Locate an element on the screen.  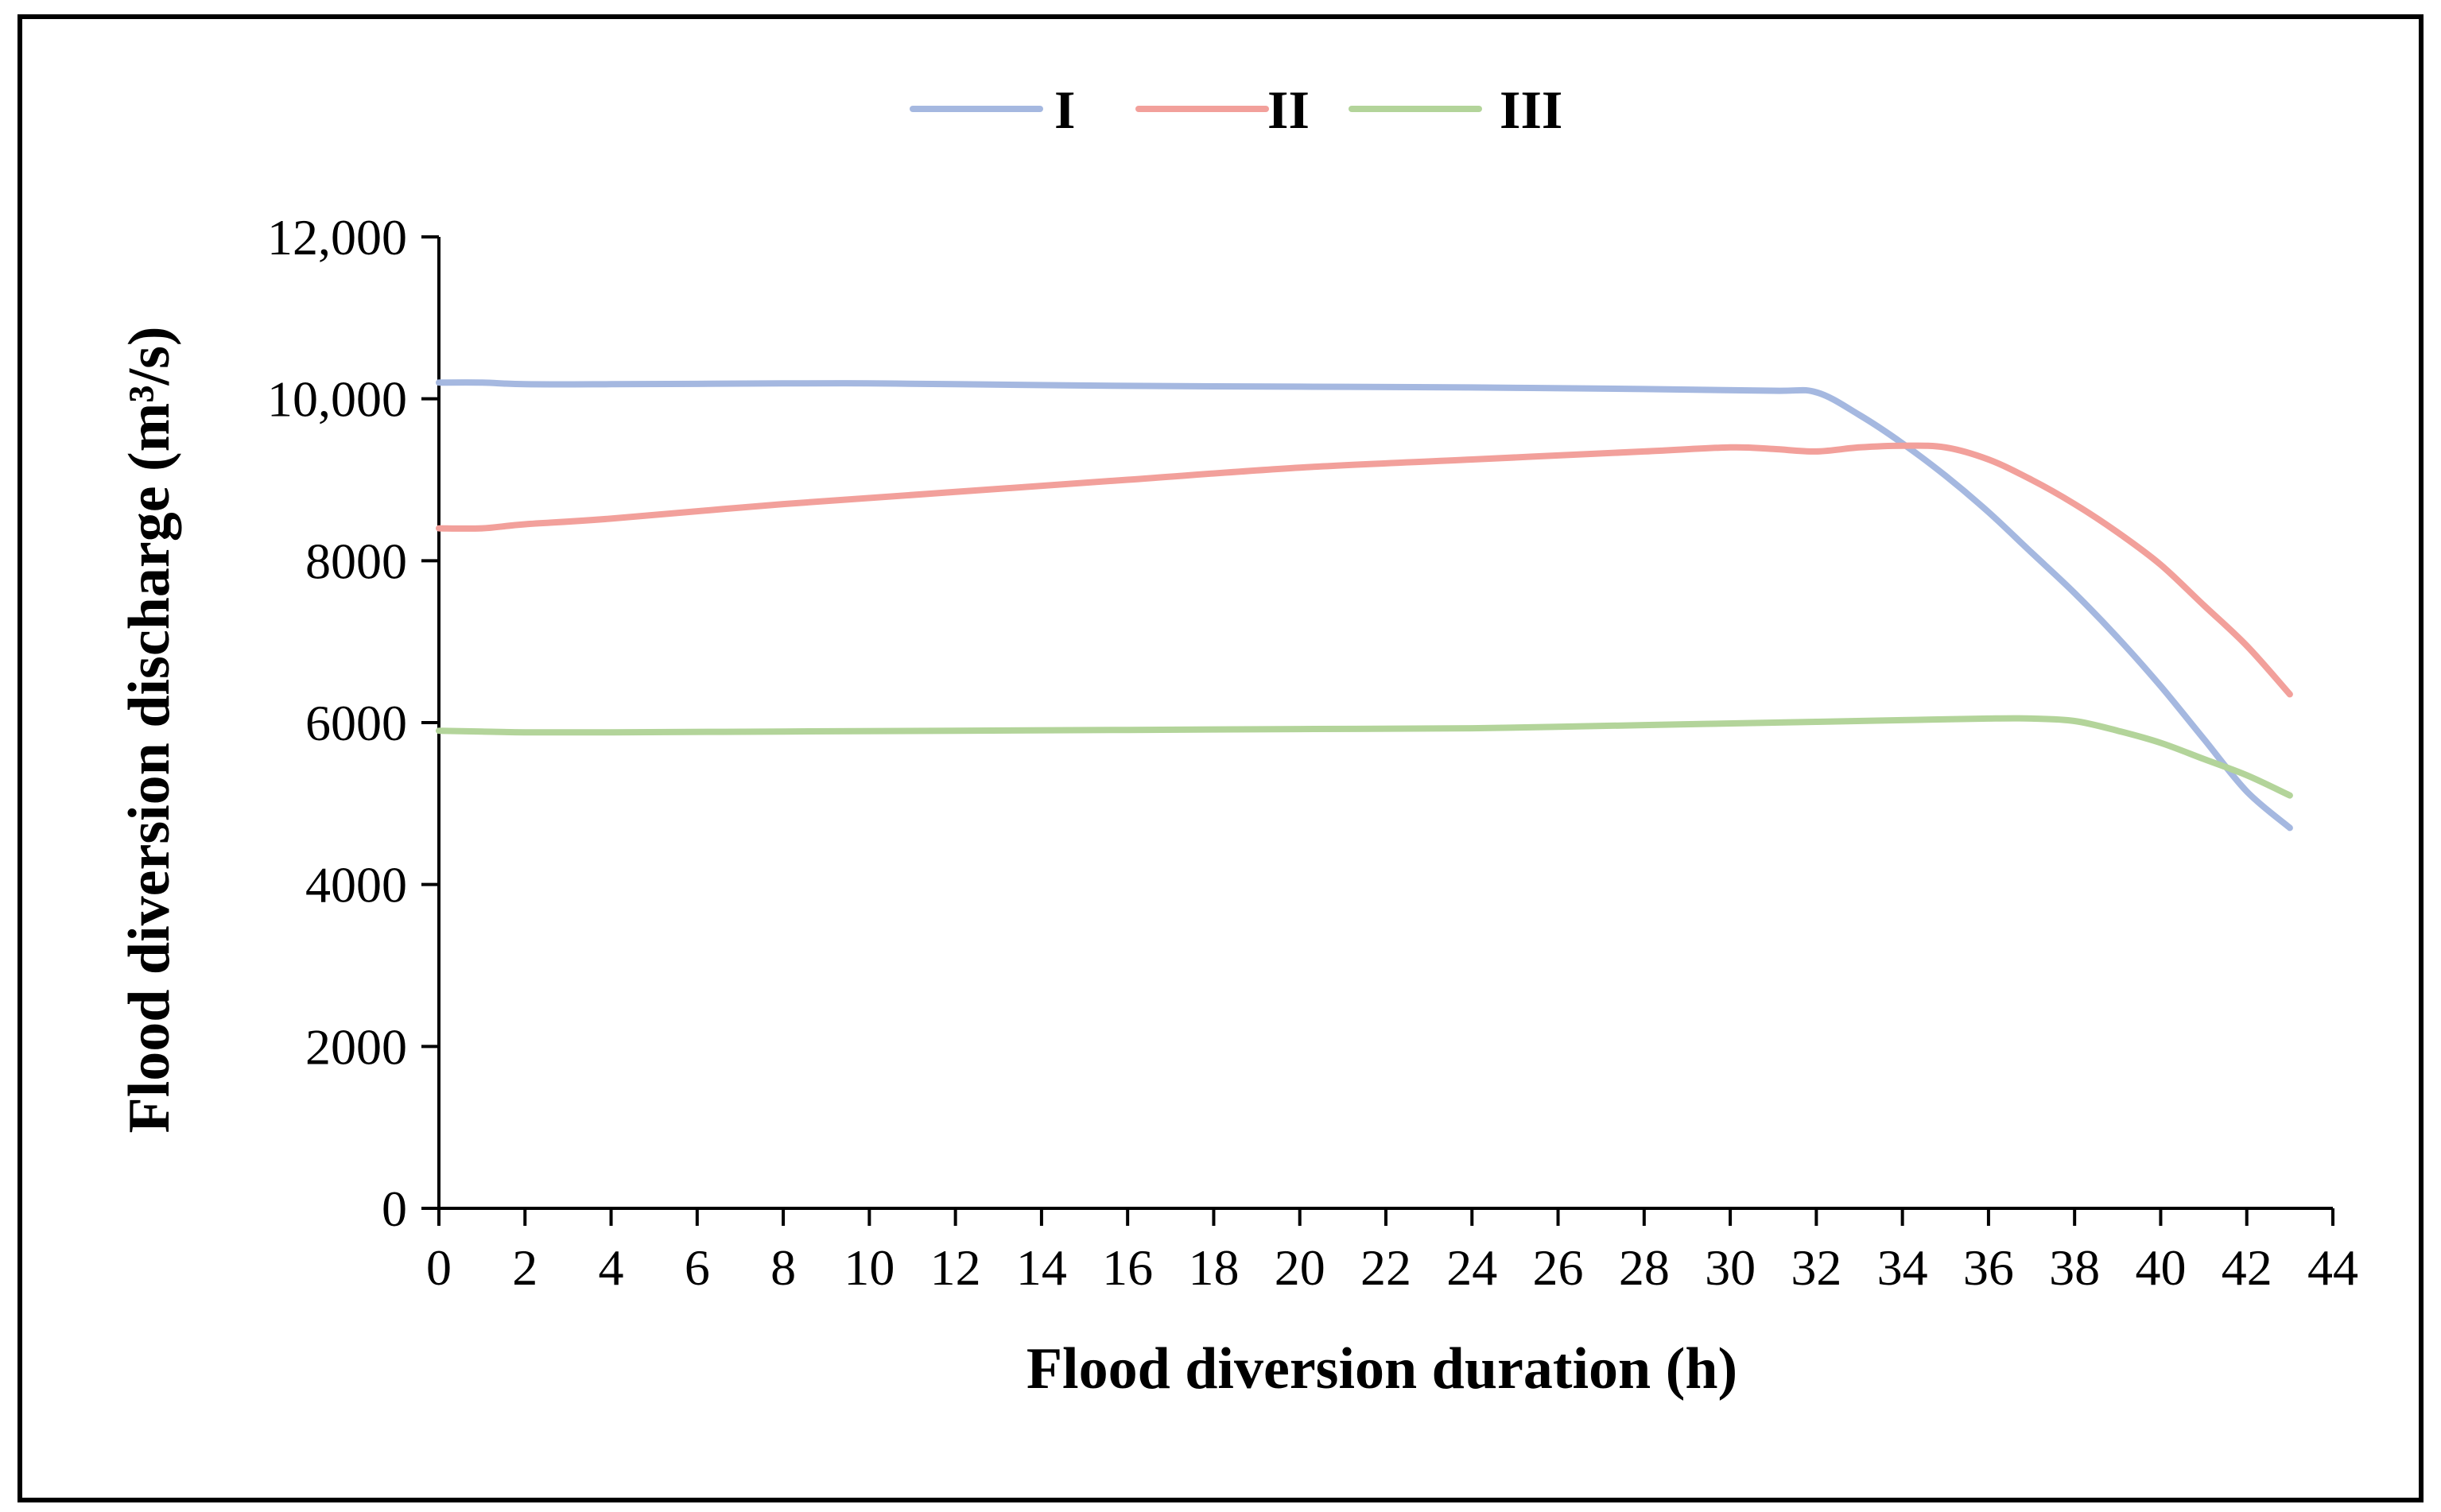
series-line-II is located at coordinates (1364, 570).